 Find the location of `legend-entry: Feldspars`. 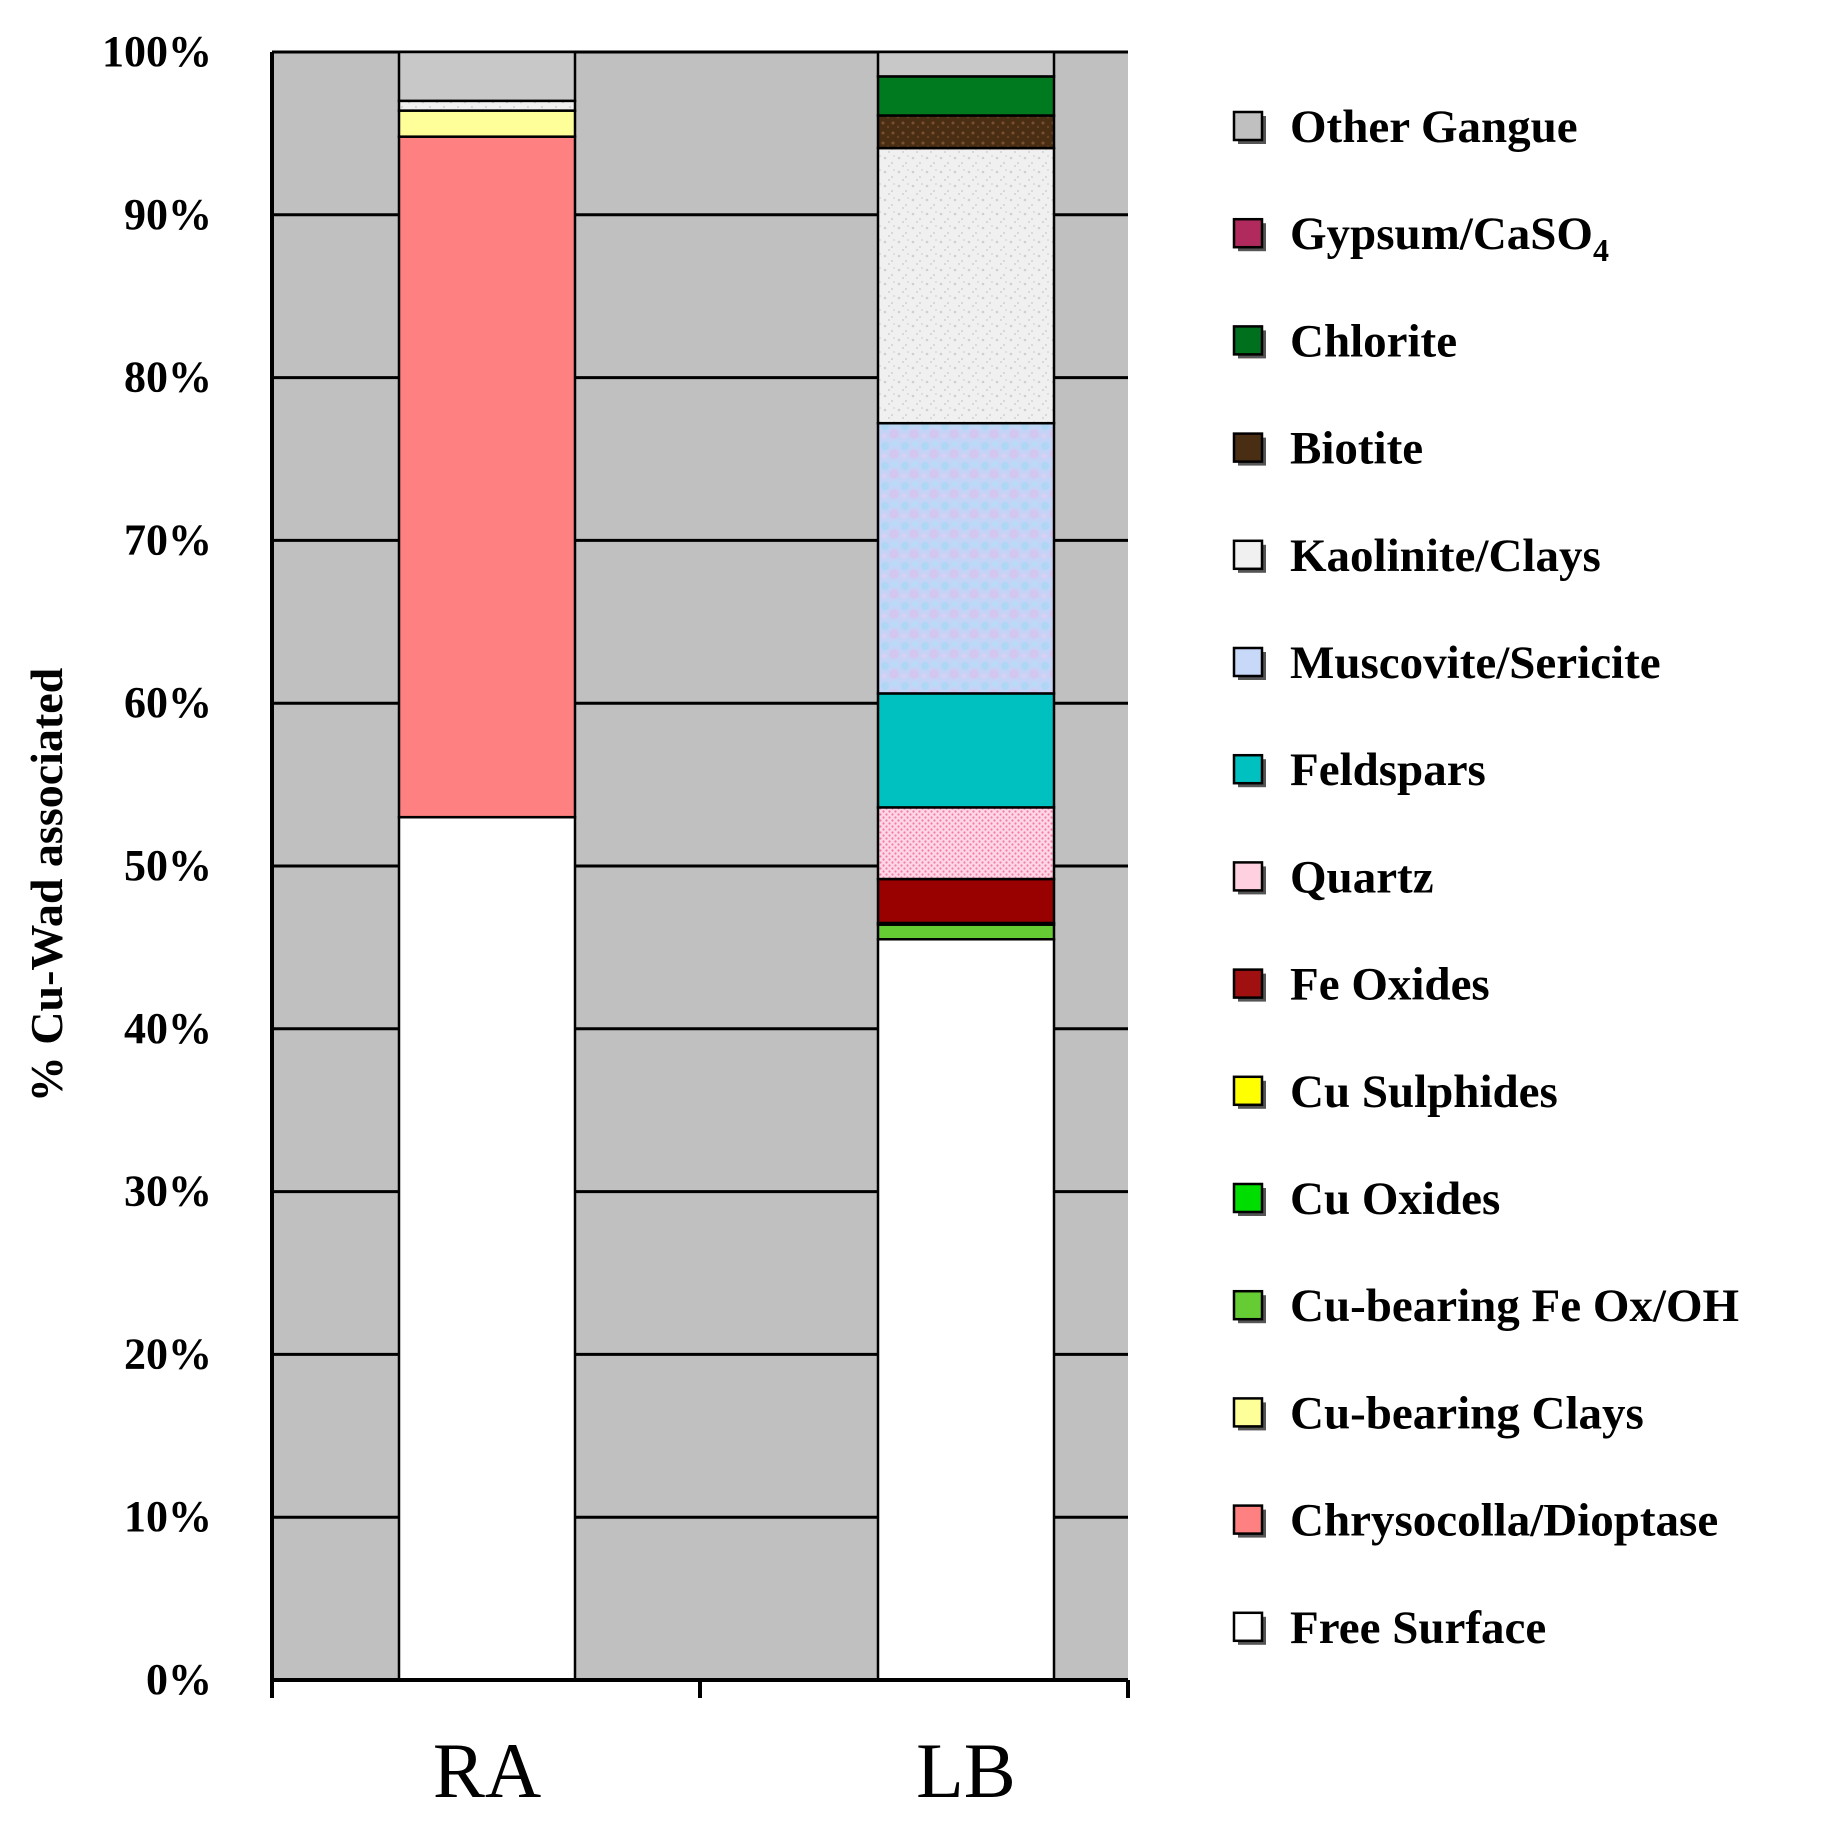

legend-entry: Feldspars is located at coordinates (1359, 770).